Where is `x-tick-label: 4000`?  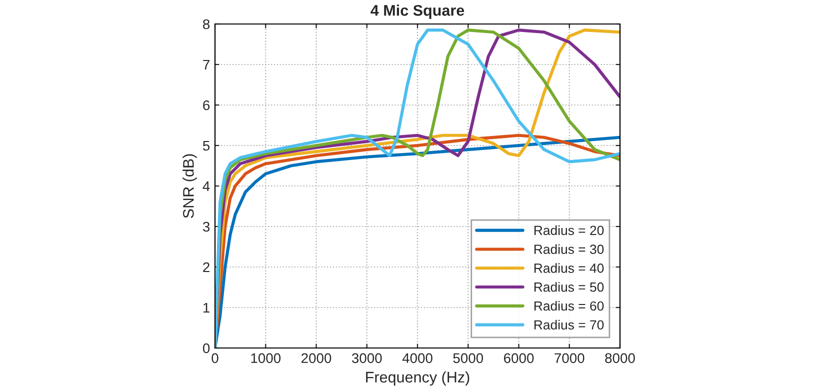 x-tick-label: 4000 is located at coordinates (417, 358).